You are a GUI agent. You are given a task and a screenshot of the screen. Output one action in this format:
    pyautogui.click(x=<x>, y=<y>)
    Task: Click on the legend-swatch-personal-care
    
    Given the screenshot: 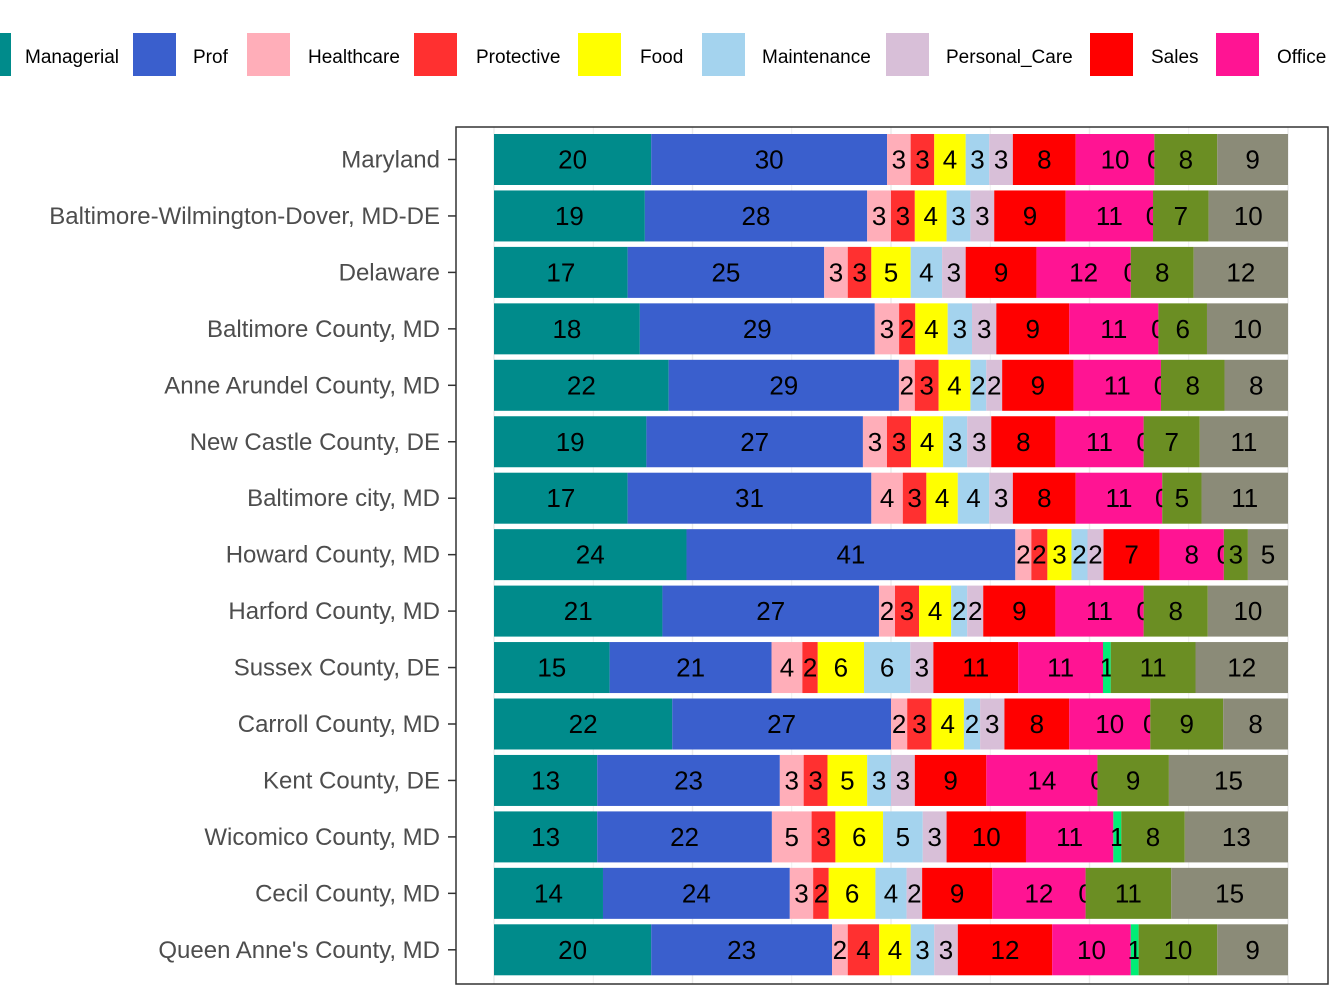 What is the action you would take?
    pyautogui.click(x=907, y=54)
    